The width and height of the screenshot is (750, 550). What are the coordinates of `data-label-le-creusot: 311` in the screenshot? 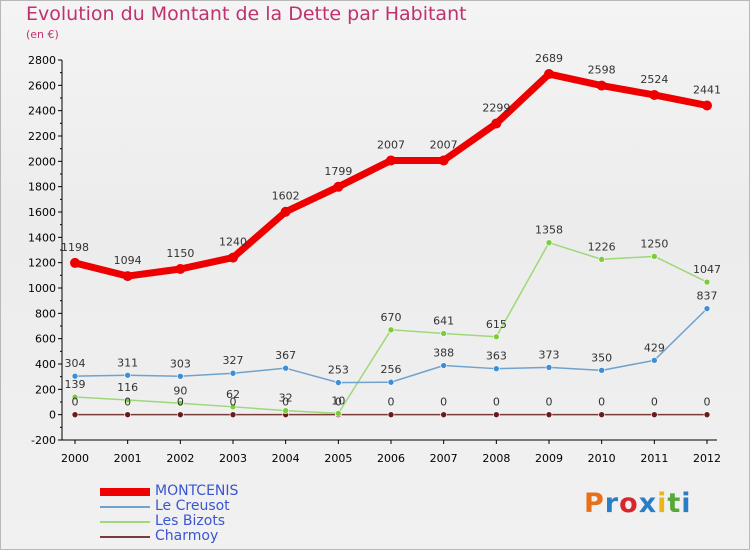 It's located at (127, 362).